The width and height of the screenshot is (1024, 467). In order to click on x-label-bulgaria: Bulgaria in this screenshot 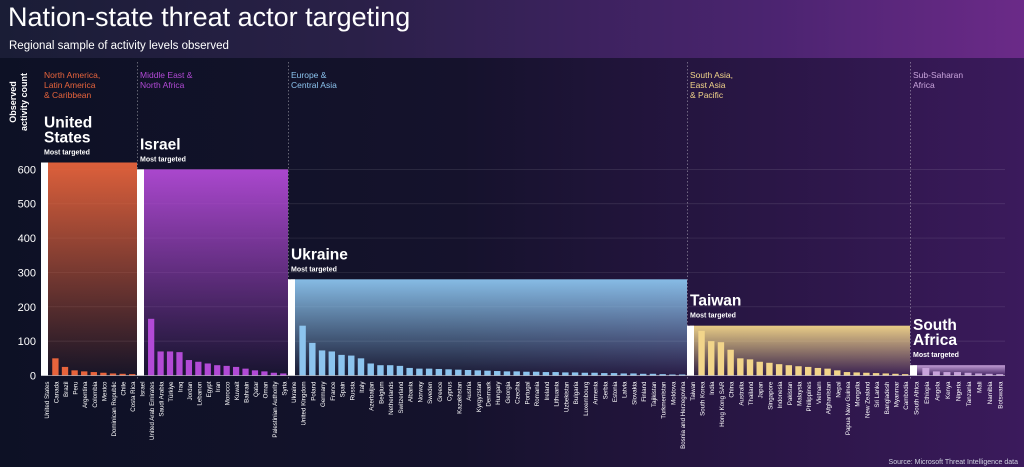, I will do `click(576, 392)`.